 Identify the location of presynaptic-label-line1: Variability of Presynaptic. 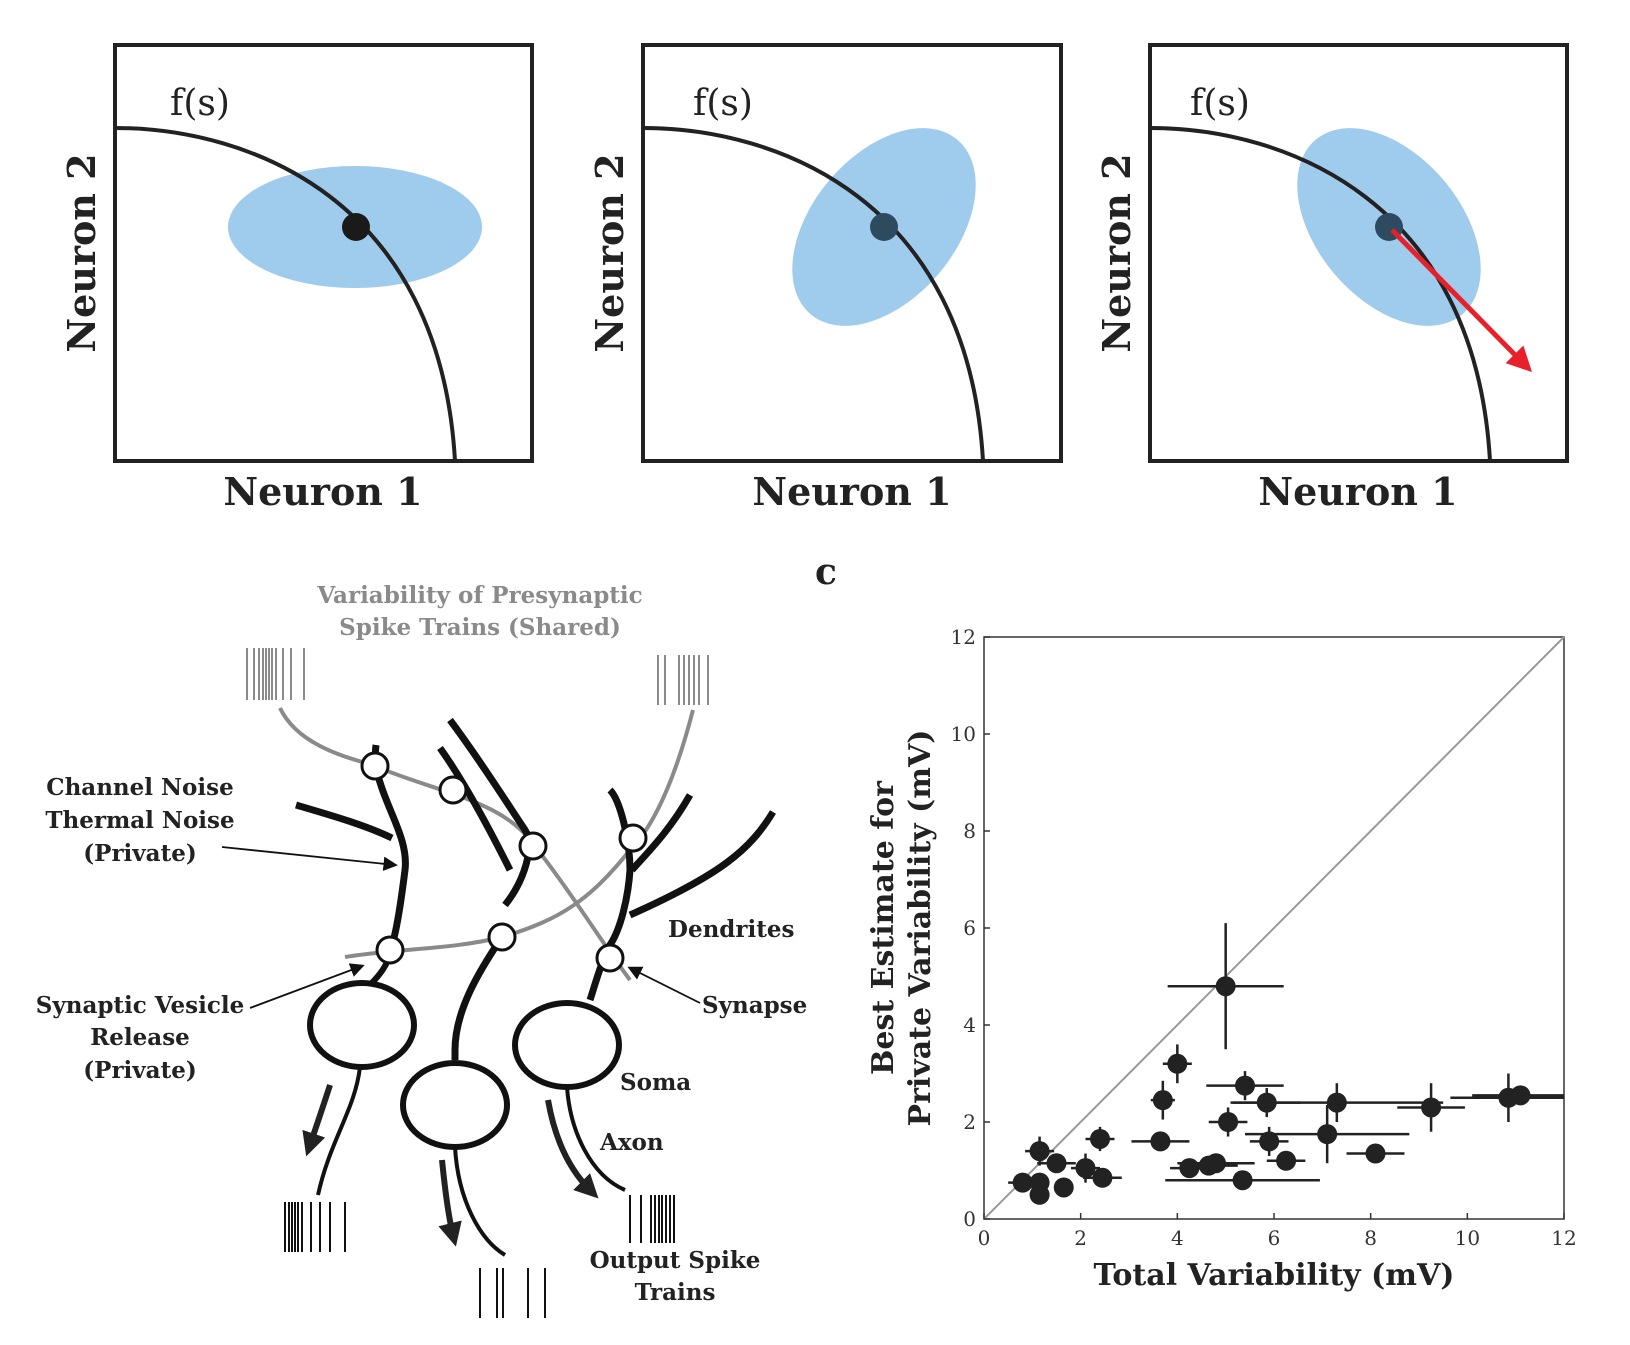
(479, 595).